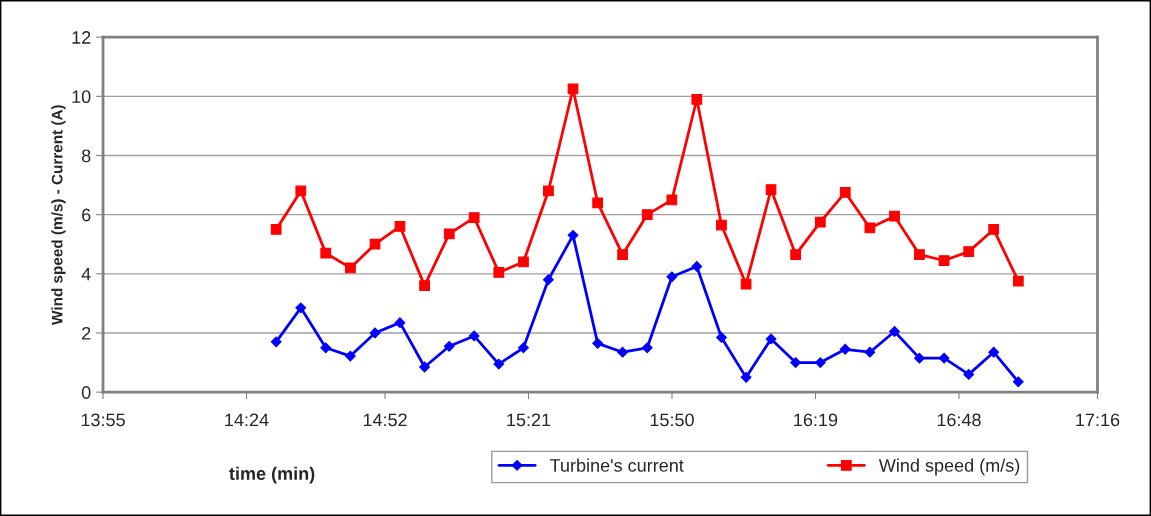  I want to click on legend-label: Turbine's current, so click(617, 465).